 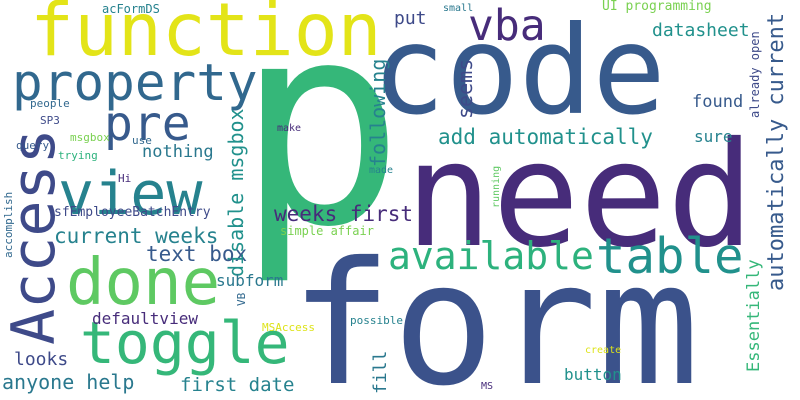 What do you see at coordinates (344, 214) in the screenshot?
I see `word-weeks-first: weeks first` at bounding box center [344, 214].